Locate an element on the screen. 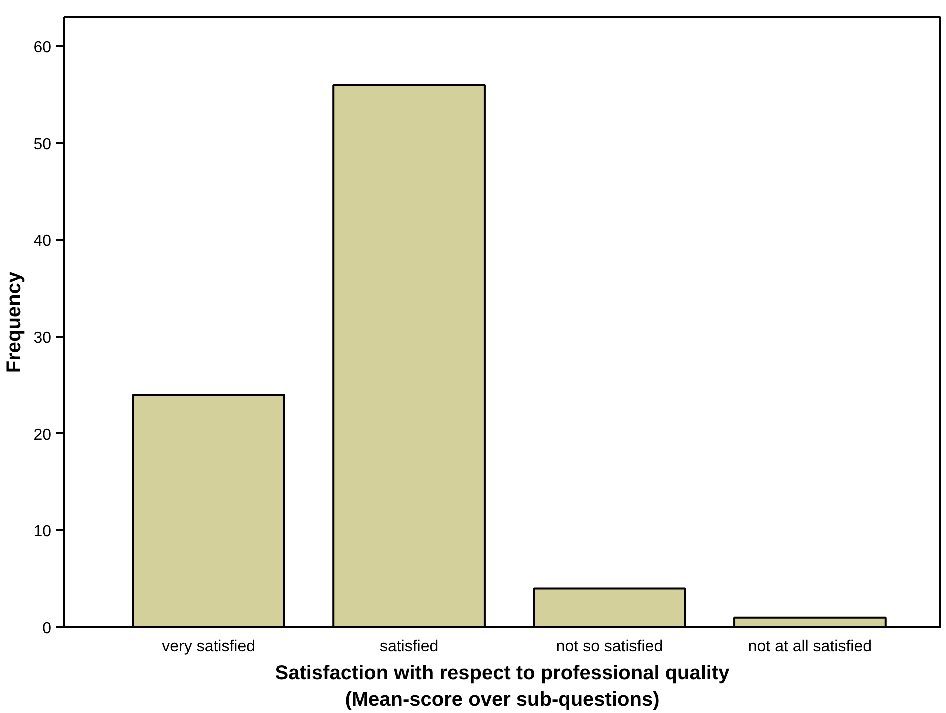 The image size is (946, 713). y-tick-label: 0 is located at coordinates (47, 629).